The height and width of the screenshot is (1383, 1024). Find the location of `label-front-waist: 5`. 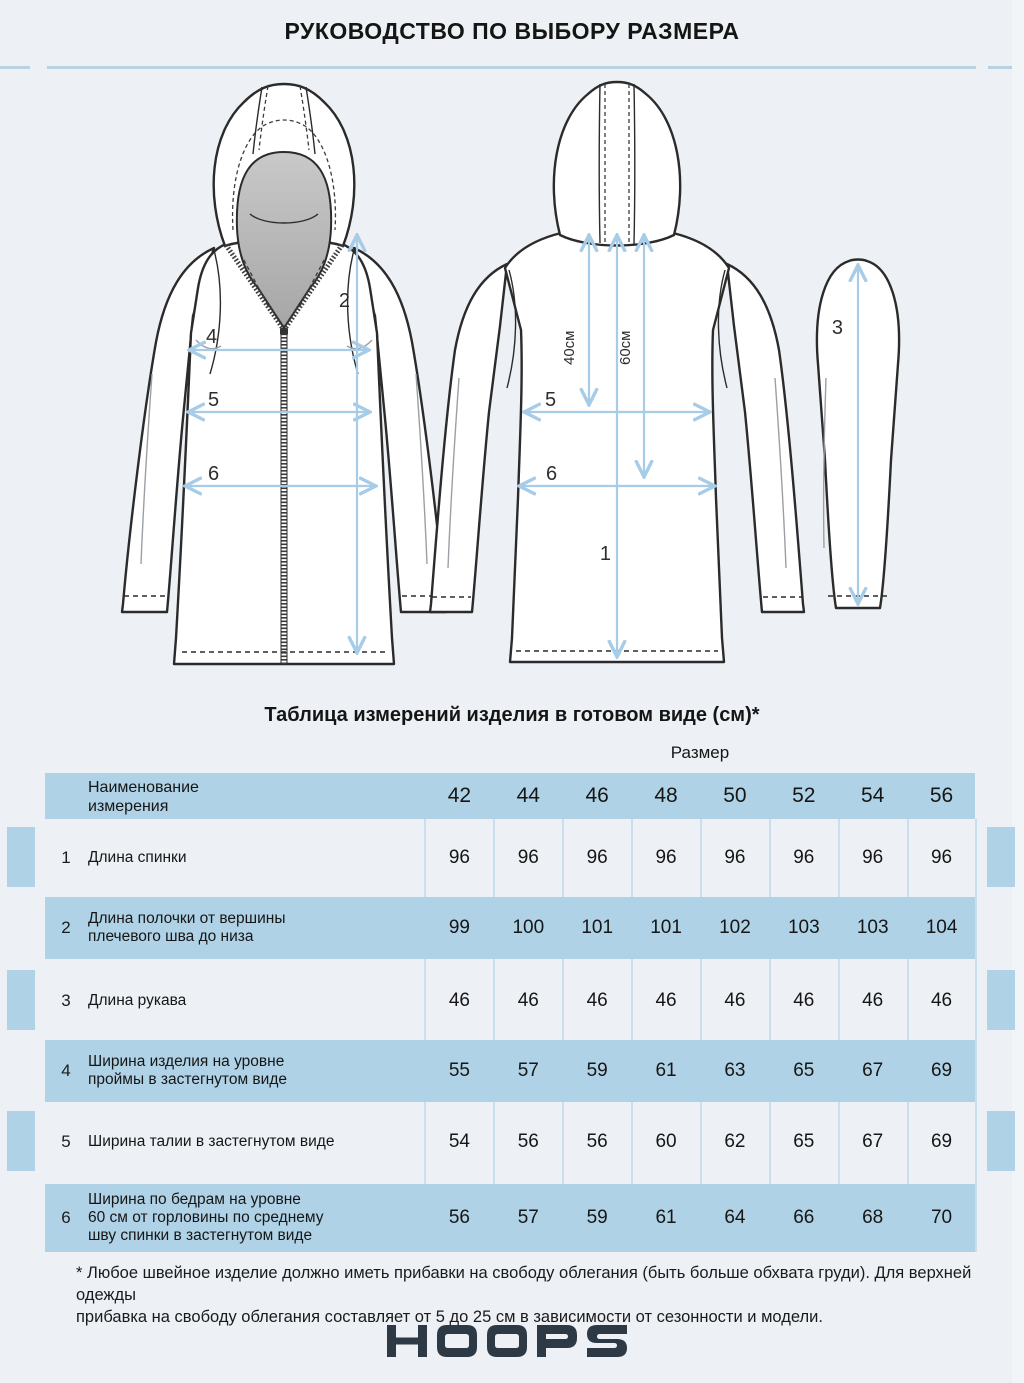

label-front-waist: 5 is located at coordinates (213, 400).